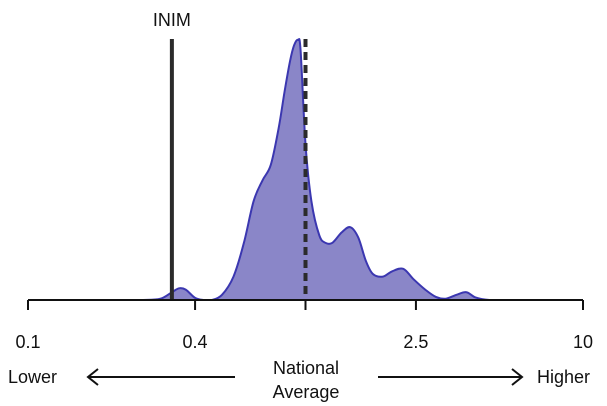 This screenshot has width=607, height=406. What do you see at coordinates (299, 380) in the screenshot?
I see `direction-annotation: Lower National Average Higher` at bounding box center [299, 380].